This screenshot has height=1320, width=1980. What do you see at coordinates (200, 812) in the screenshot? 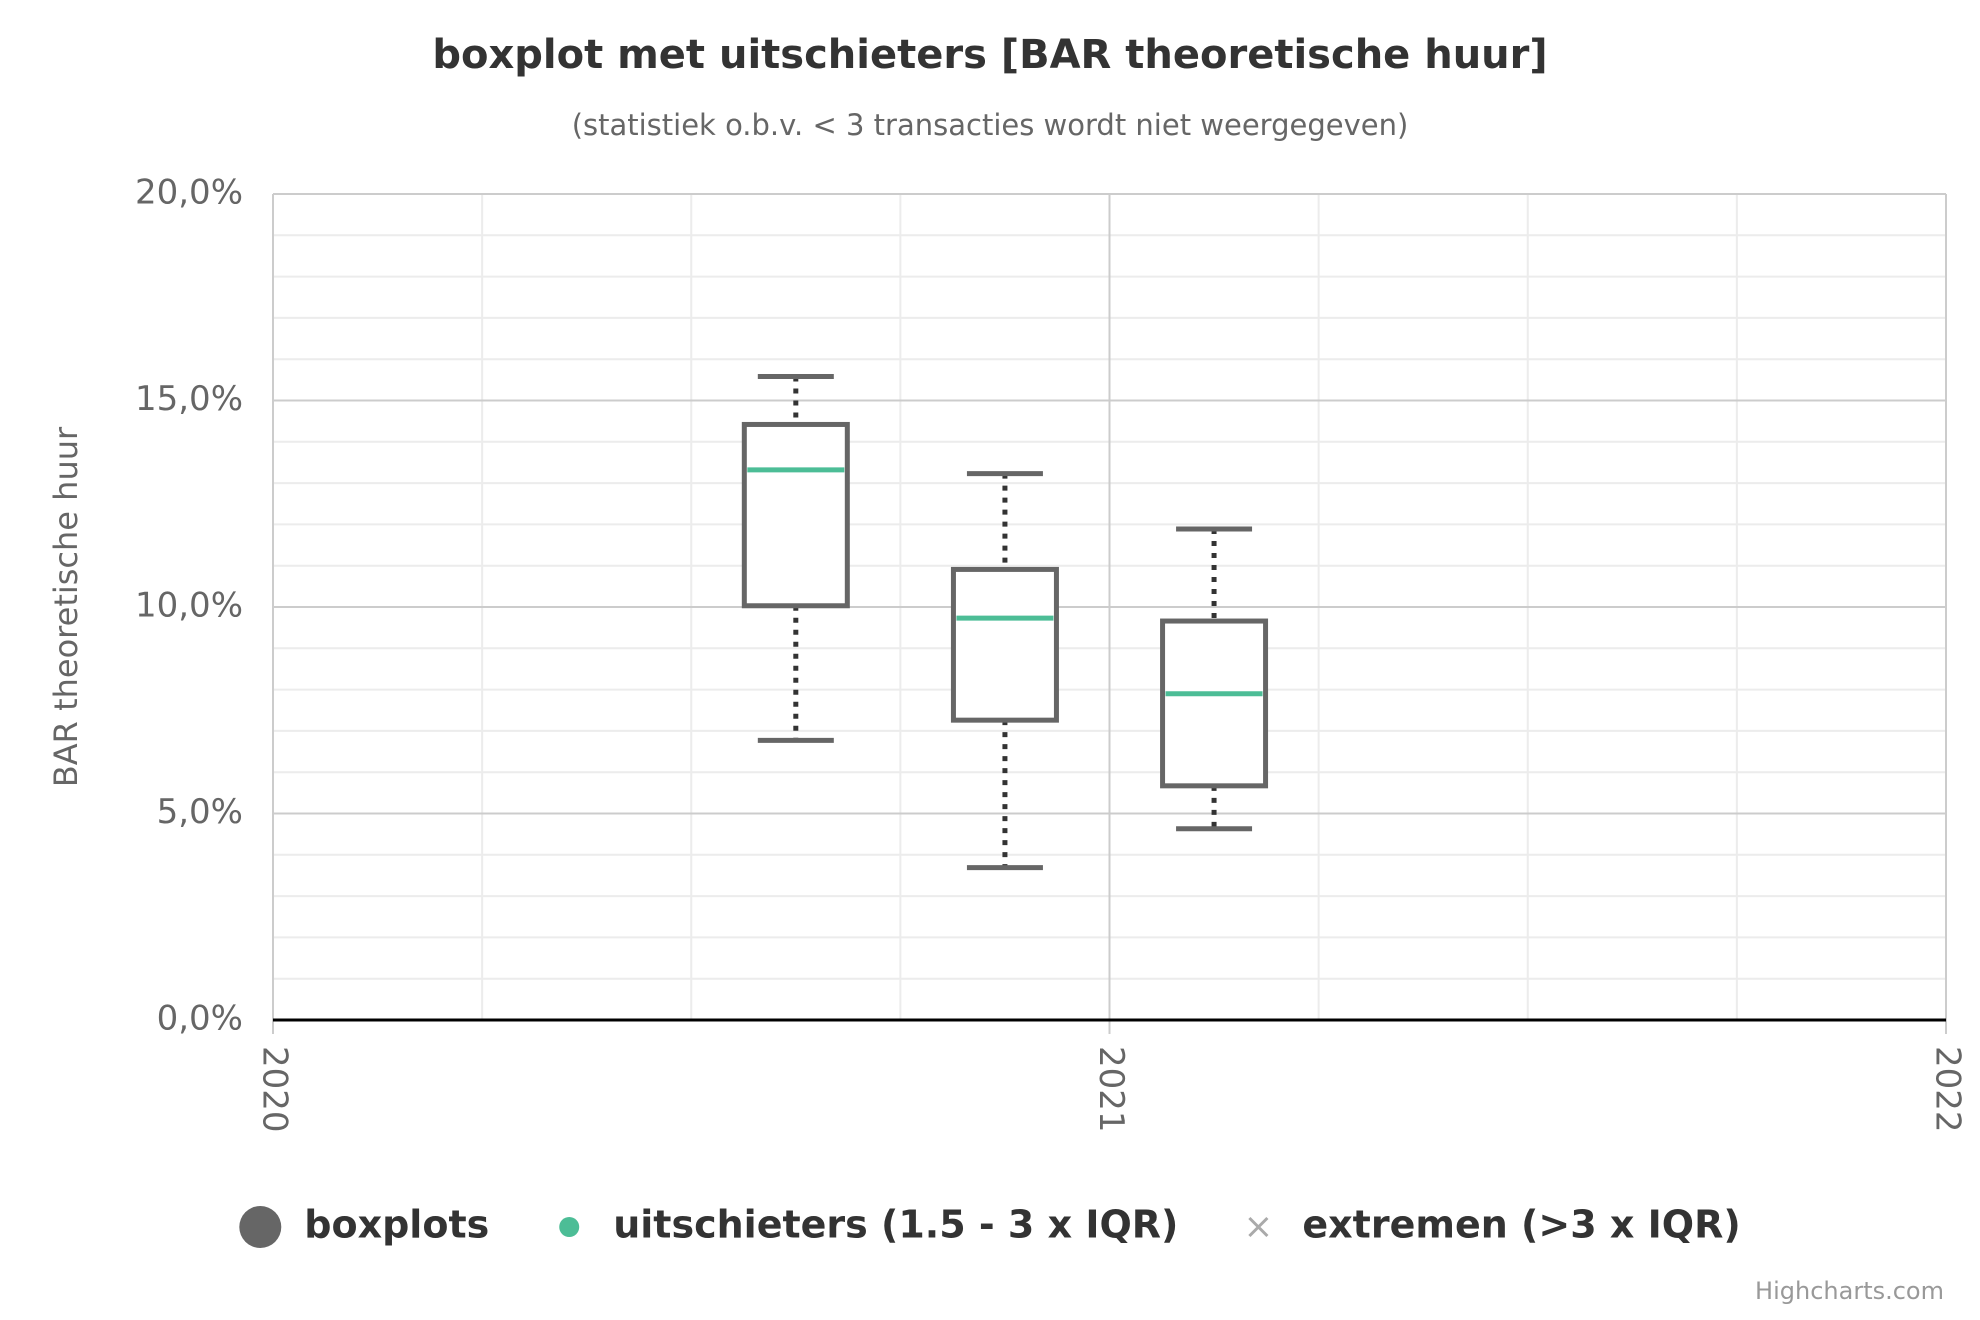
I see `y-tick-label: 5,0%` at bounding box center [200, 812].